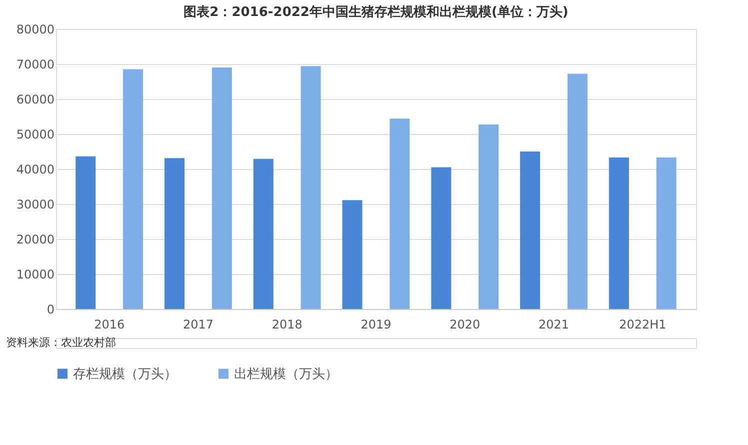 Image resolution: width=748 pixels, height=445 pixels. What do you see at coordinates (35, 65) in the screenshot?
I see `y-tick-label: 70000` at bounding box center [35, 65].